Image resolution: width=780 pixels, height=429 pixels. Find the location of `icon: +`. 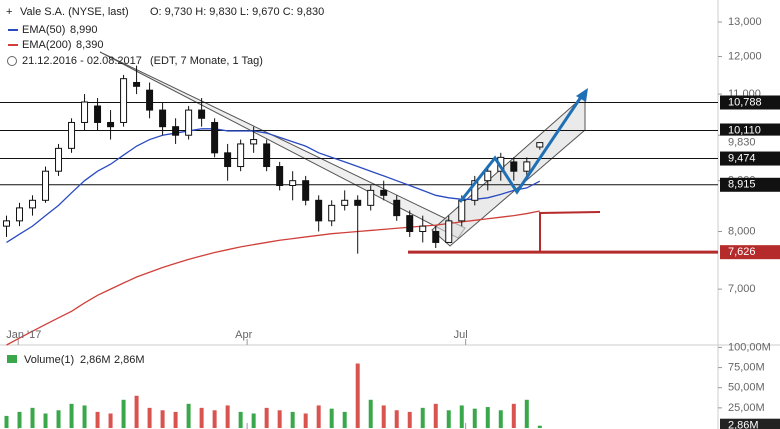

icon: + is located at coordinates (9, 12).